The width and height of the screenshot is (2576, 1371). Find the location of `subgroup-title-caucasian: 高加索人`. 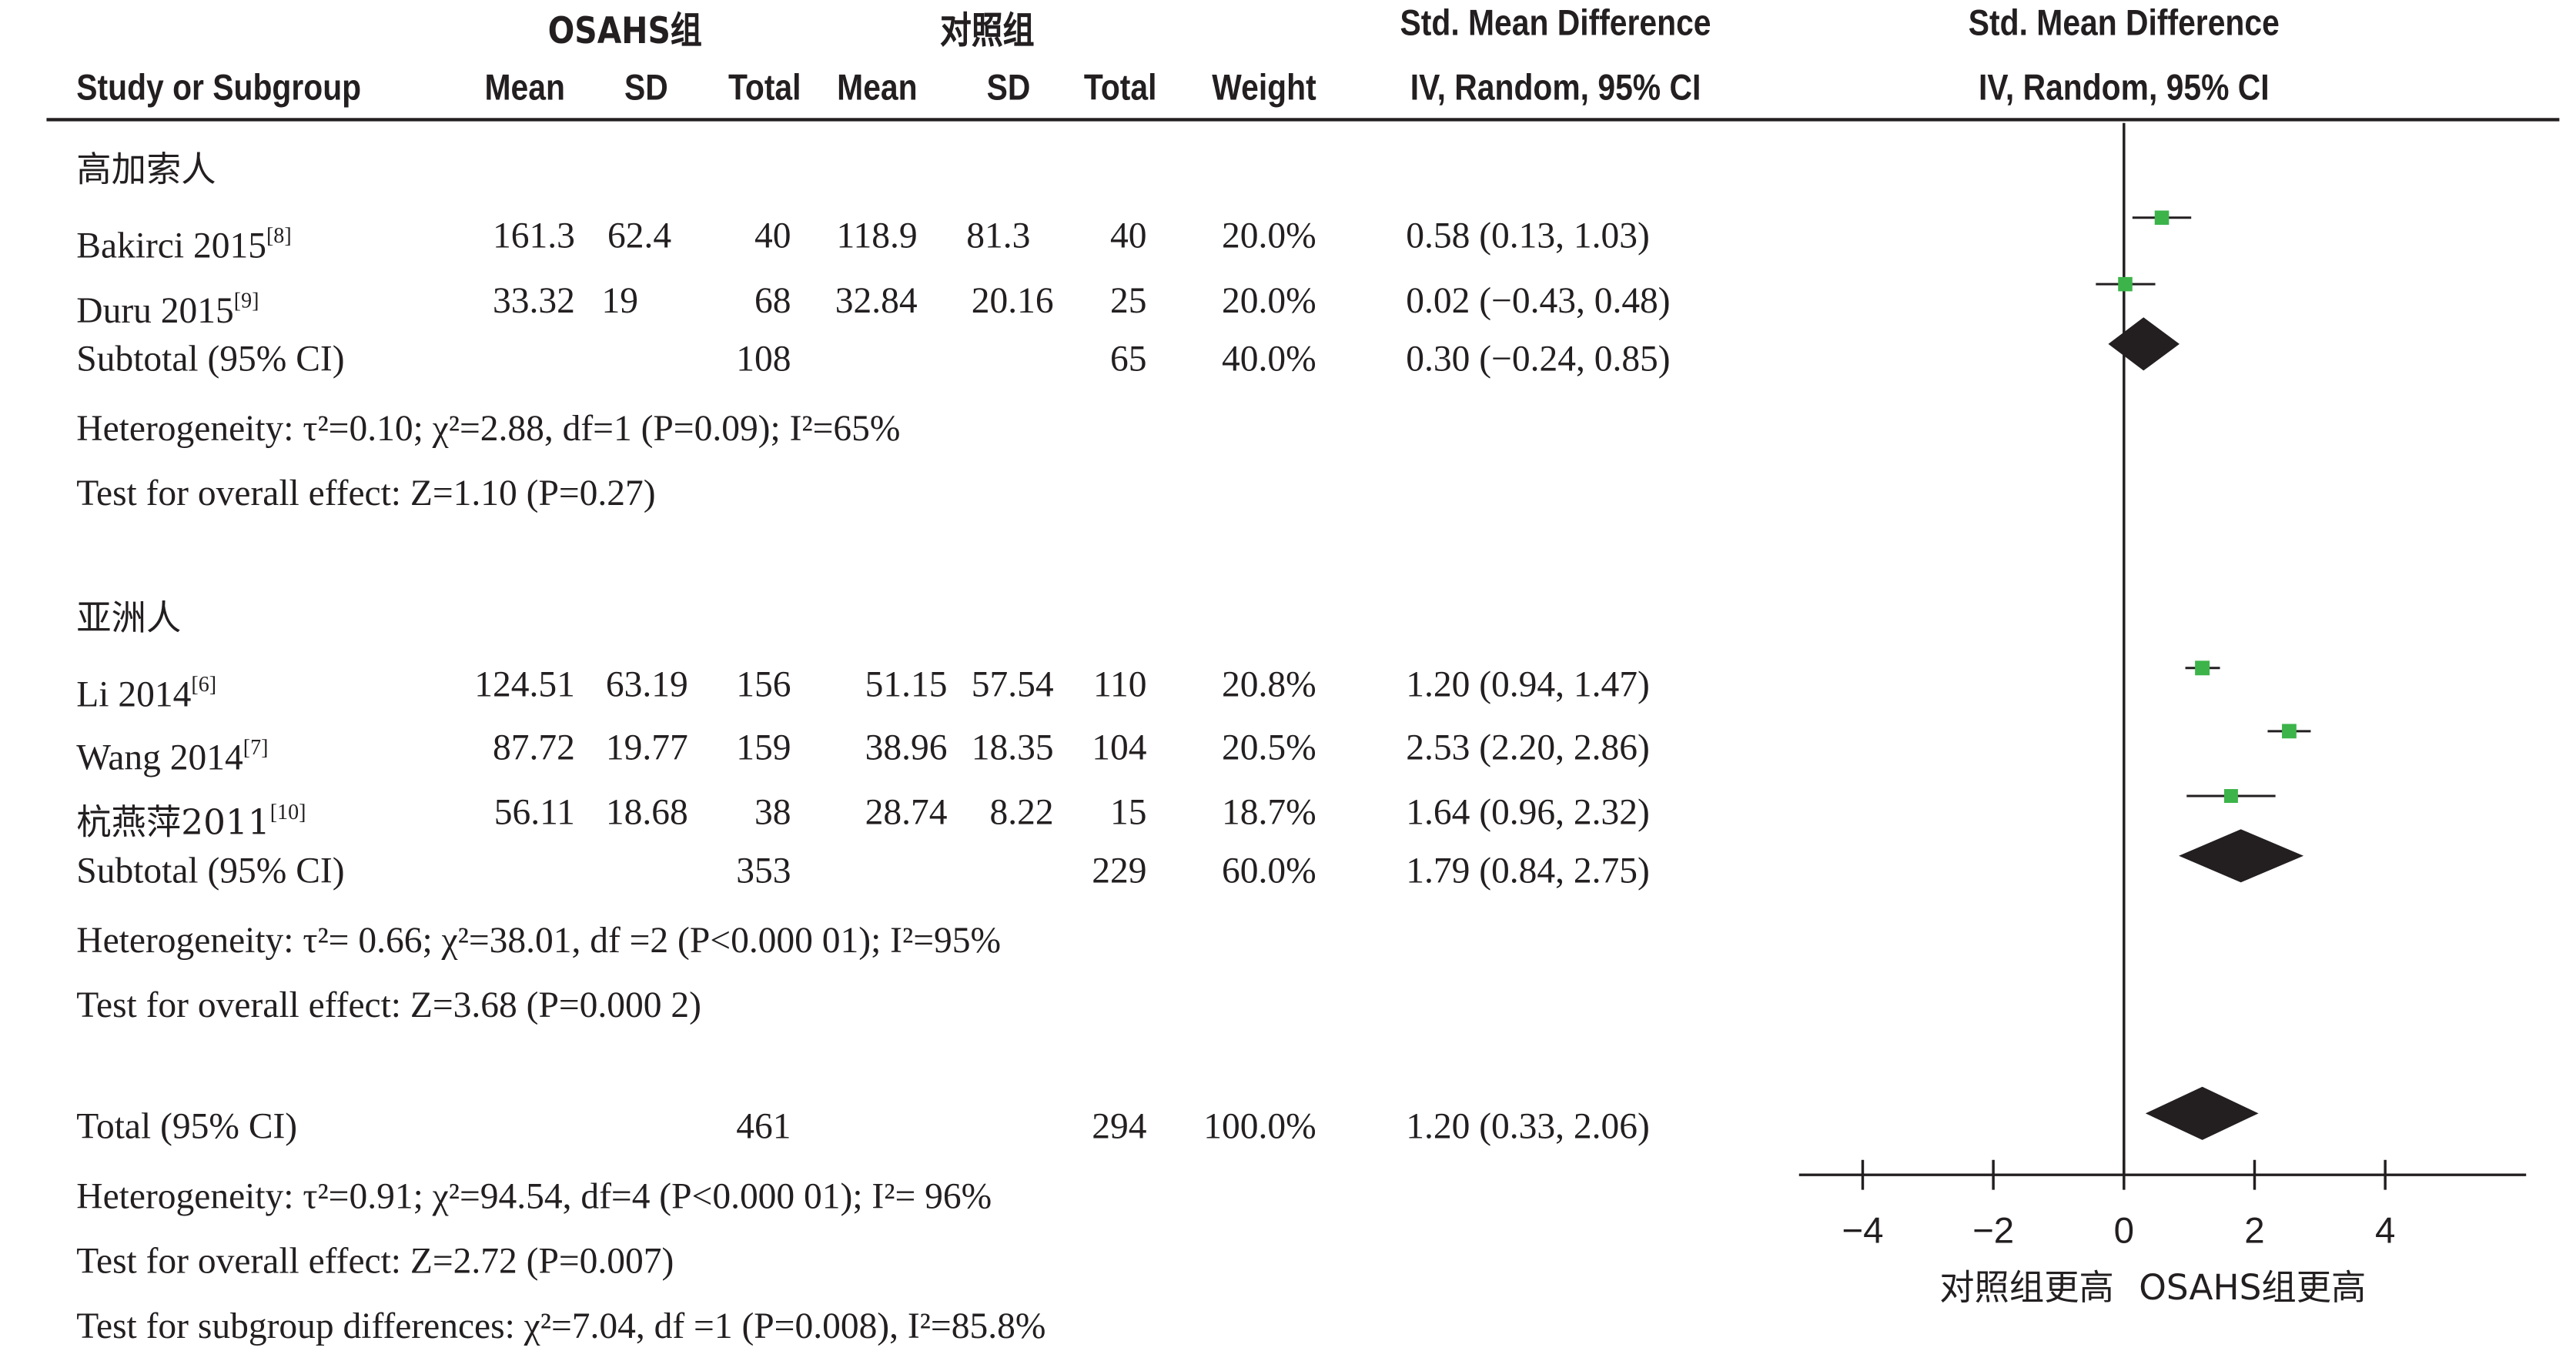

subgroup-title-caucasian: 高加索人 is located at coordinates (146, 169).